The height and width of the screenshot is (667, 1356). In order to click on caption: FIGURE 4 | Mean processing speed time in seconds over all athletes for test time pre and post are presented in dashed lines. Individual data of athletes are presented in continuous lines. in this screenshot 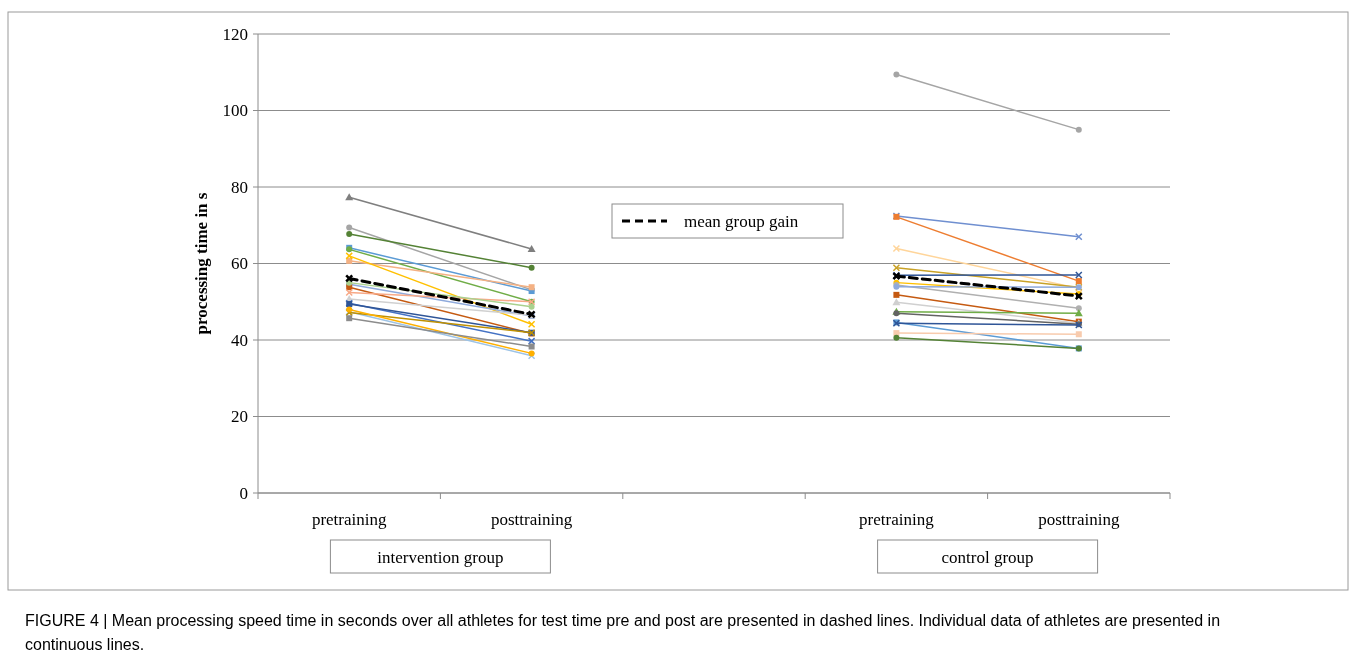, I will do `click(623, 632)`.